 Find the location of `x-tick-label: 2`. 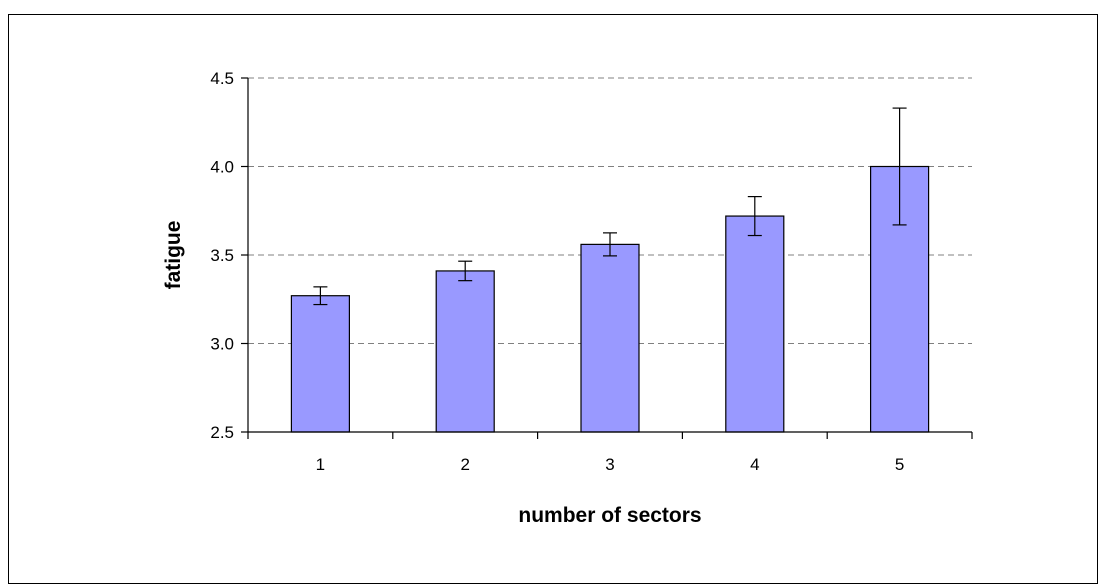

x-tick-label: 2 is located at coordinates (464, 464).